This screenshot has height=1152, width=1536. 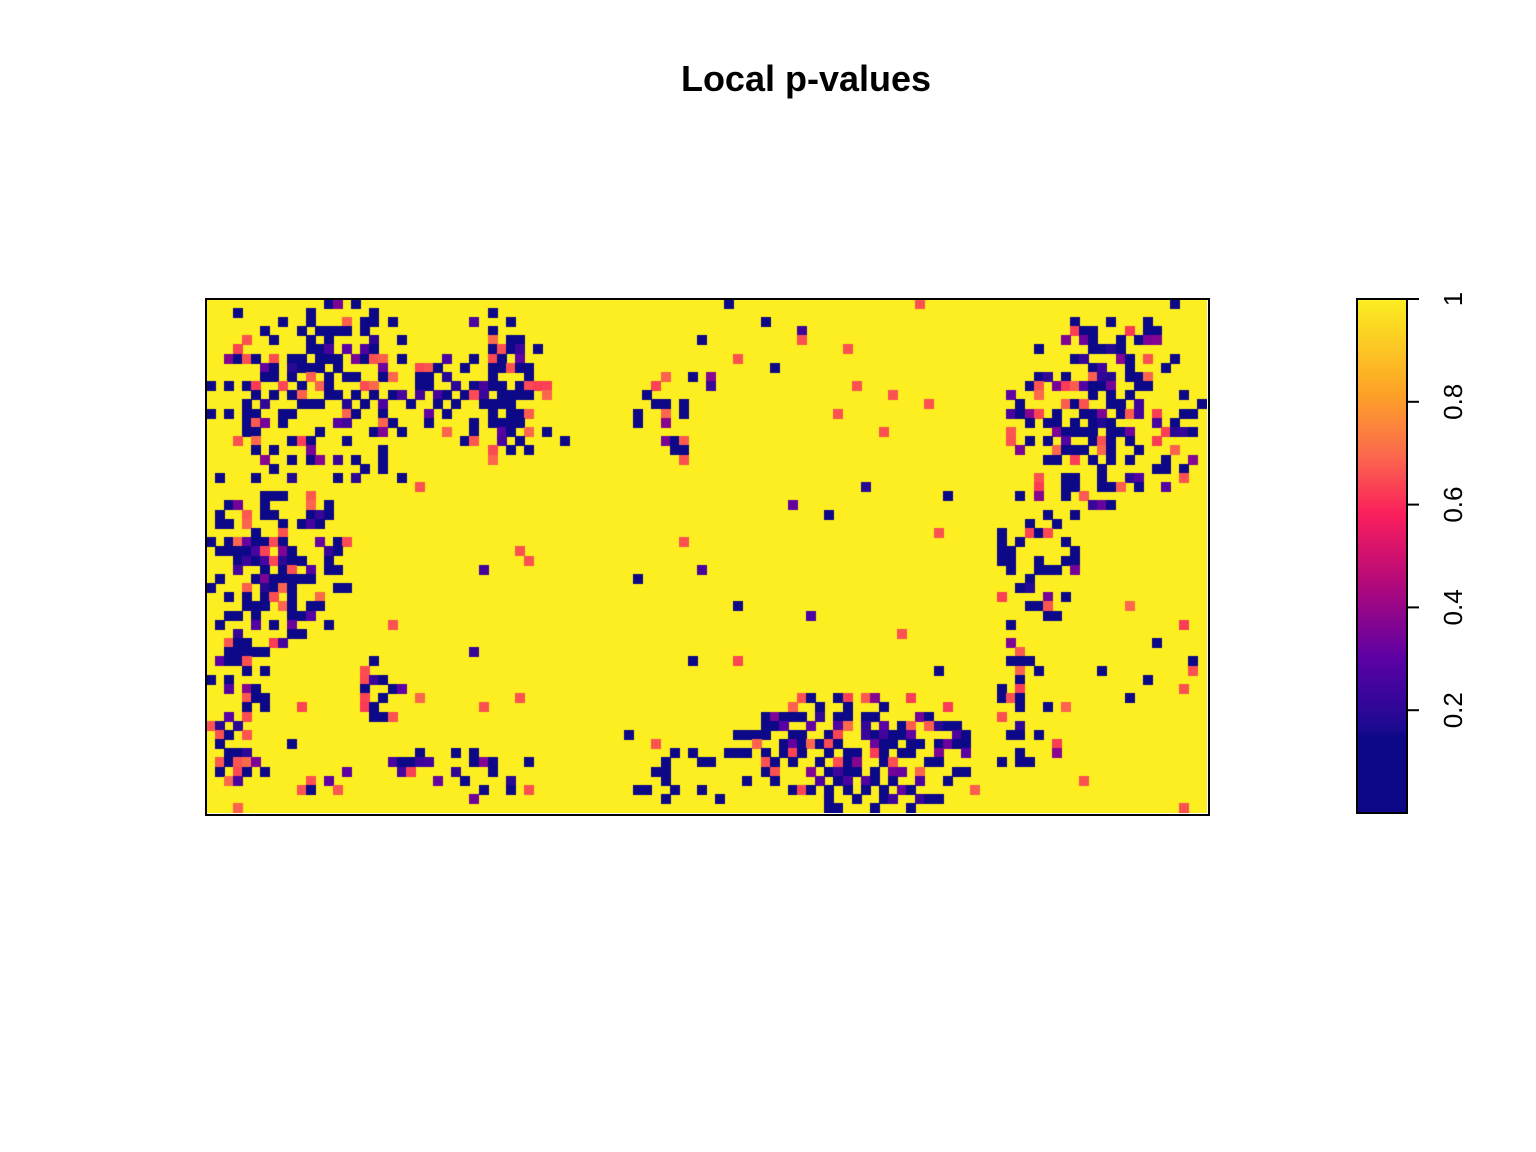 What do you see at coordinates (1453, 299) in the screenshot?
I see `legend-tick-label: 1` at bounding box center [1453, 299].